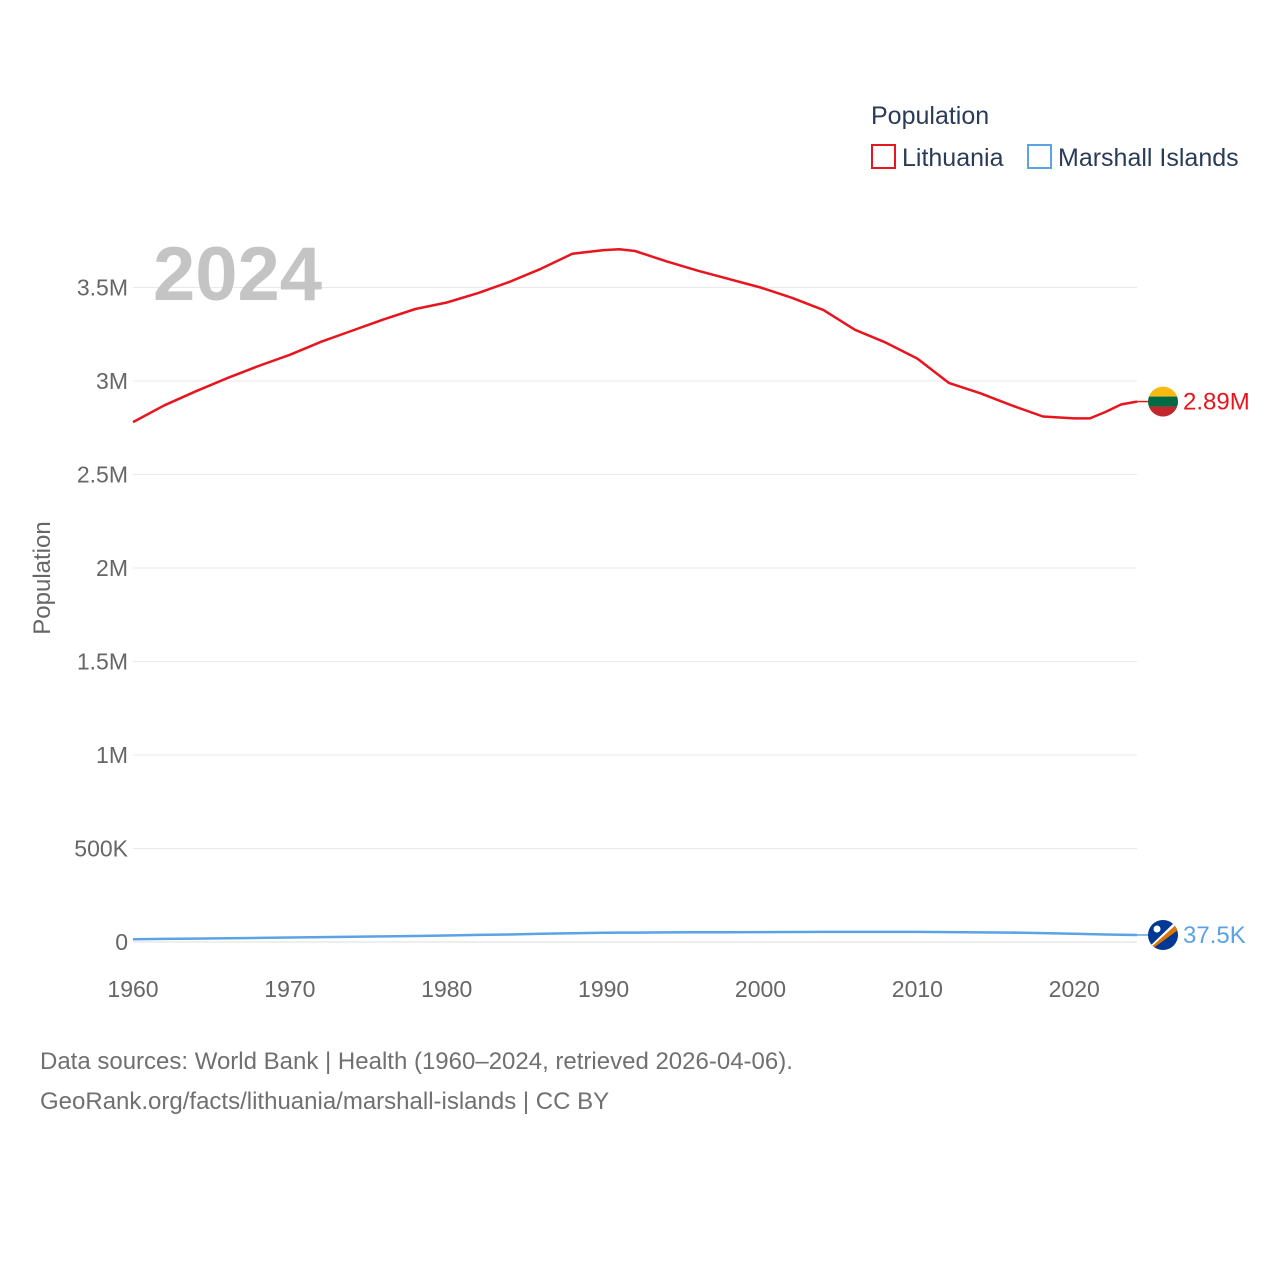 Image resolution: width=1280 pixels, height=1280 pixels. I want to click on x-tick-label: 1980, so click(446, 989).